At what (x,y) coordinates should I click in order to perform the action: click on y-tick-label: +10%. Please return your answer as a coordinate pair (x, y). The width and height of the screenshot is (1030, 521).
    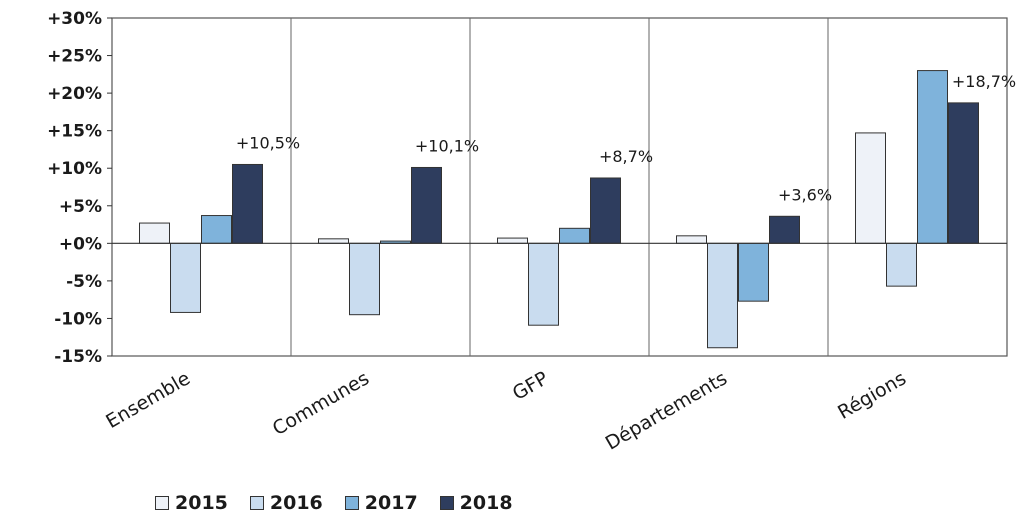
    Looking at the image, I should click on (74, 169).